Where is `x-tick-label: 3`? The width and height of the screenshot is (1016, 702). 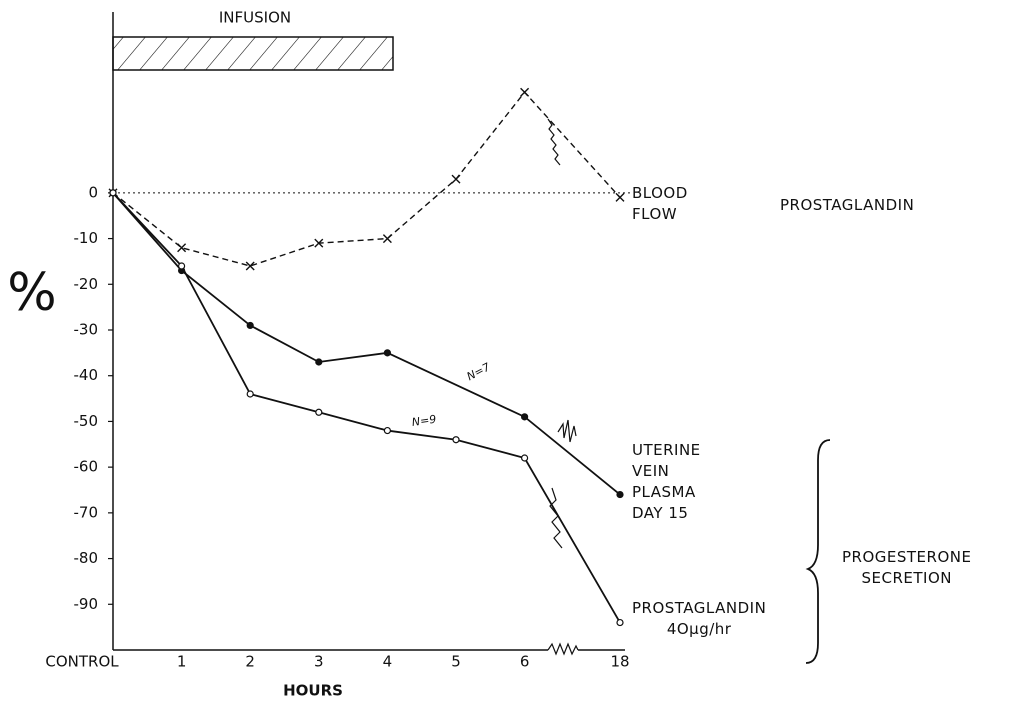
x-tick-label: 3 is located at coordinates (319, 662).